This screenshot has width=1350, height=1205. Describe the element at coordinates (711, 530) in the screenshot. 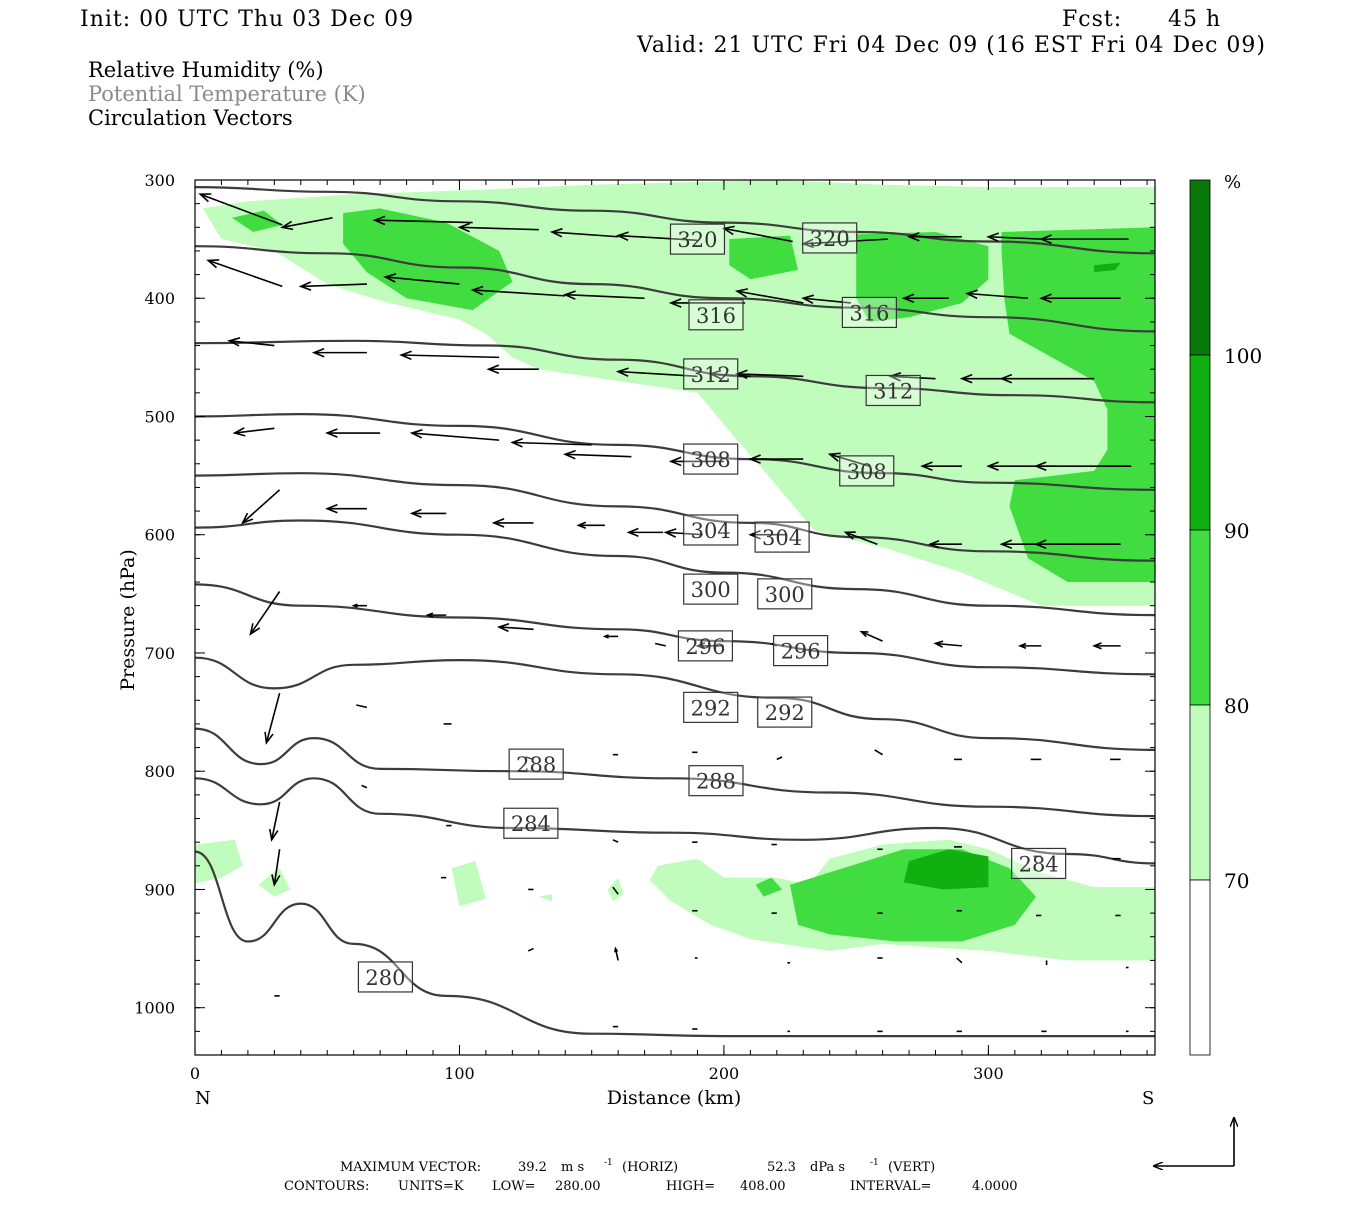

I see `isentrope-label-304: 304` at that location.